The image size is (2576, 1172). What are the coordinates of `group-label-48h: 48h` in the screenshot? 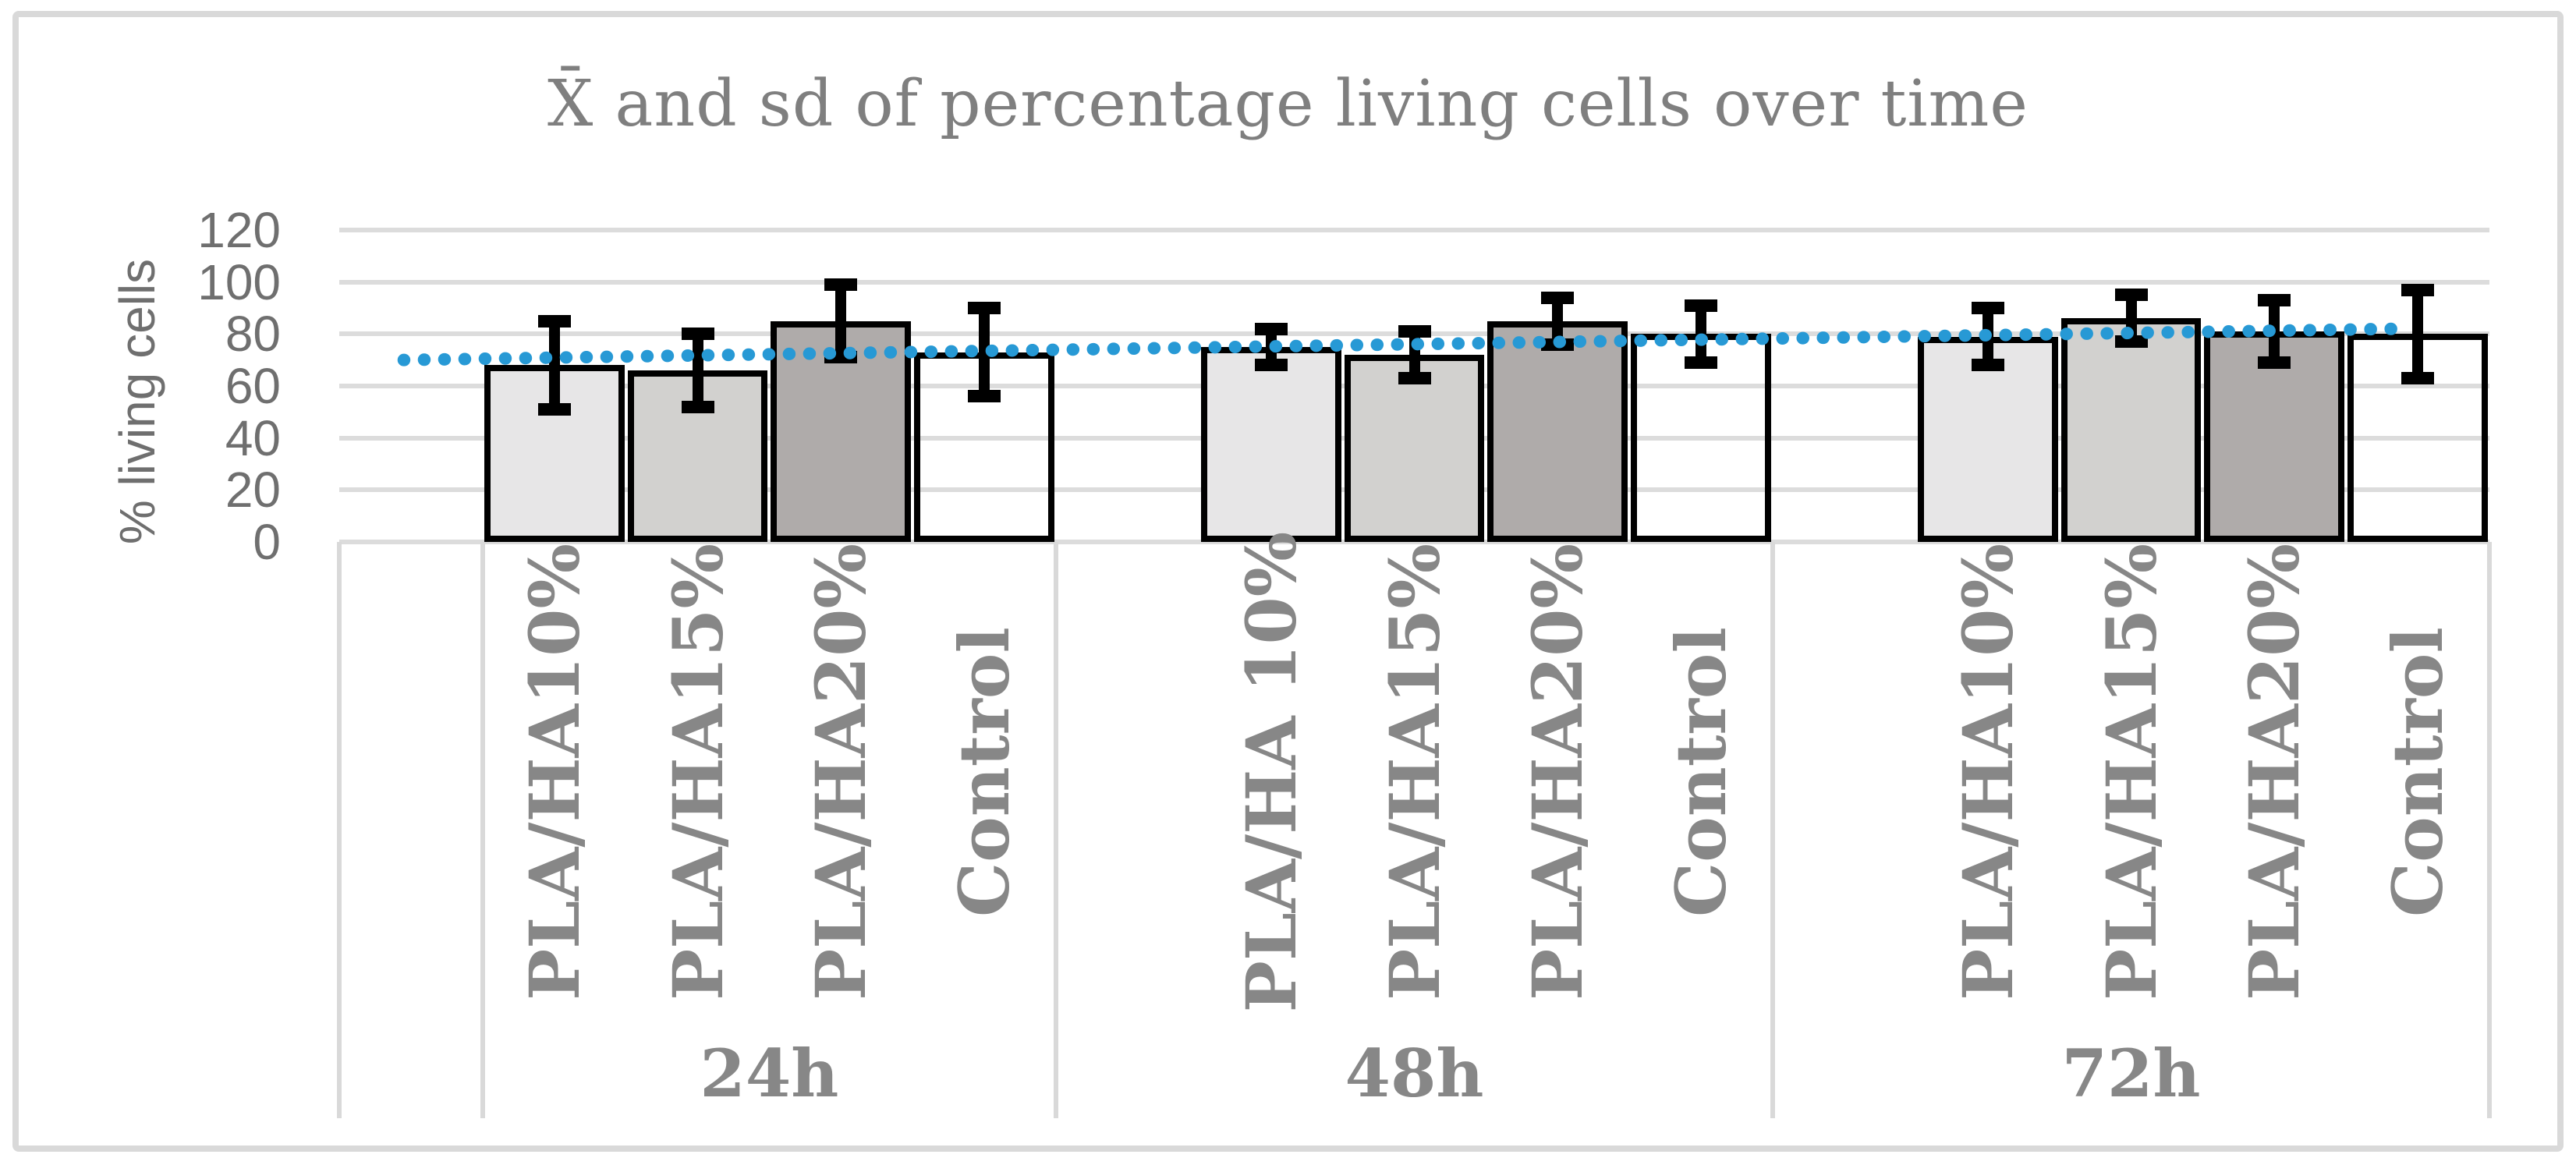 It's located at (1414, 1073).